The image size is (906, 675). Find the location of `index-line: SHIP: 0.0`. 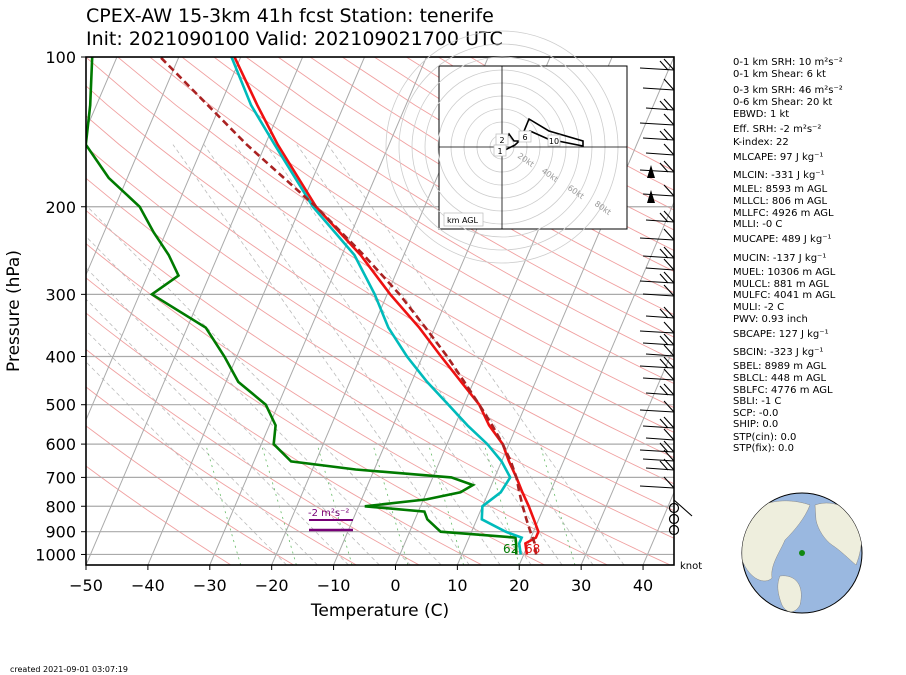

index-line: SHIP: 0.0 is located at coordinates (756, 424).